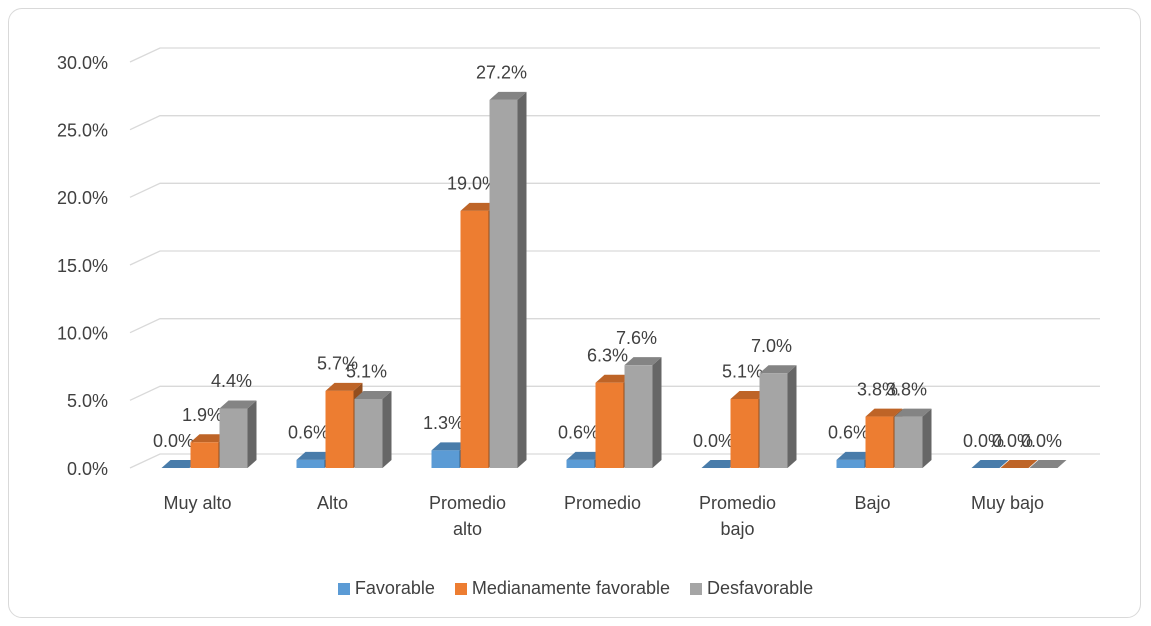 Image resolution: width=1151 pixels, height=626 pixels. Describe the element at coordinates (202, 415) in the screenshot. I see `data-label: 1.9%` at that location.